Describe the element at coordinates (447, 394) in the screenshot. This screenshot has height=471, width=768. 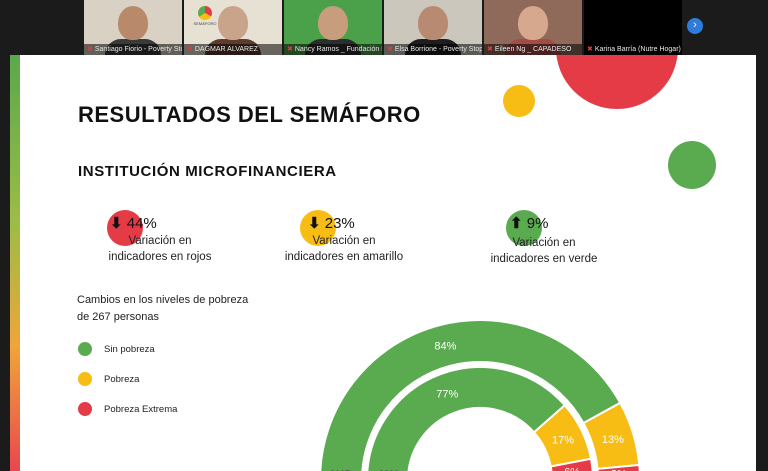
I see `donut-label-2016-0: 77%` at that location.